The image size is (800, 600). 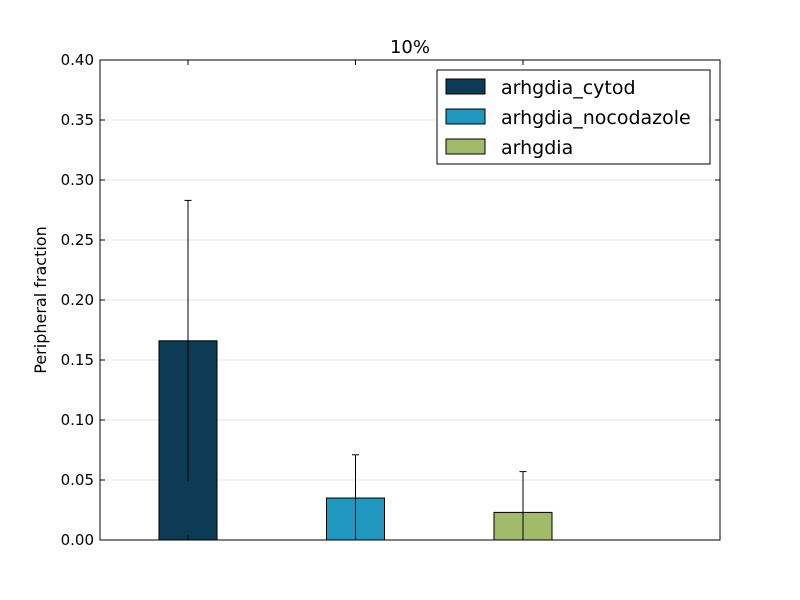 I want to click on legend-swatch-arhgdia_cytod, so click(x=465, y=86).